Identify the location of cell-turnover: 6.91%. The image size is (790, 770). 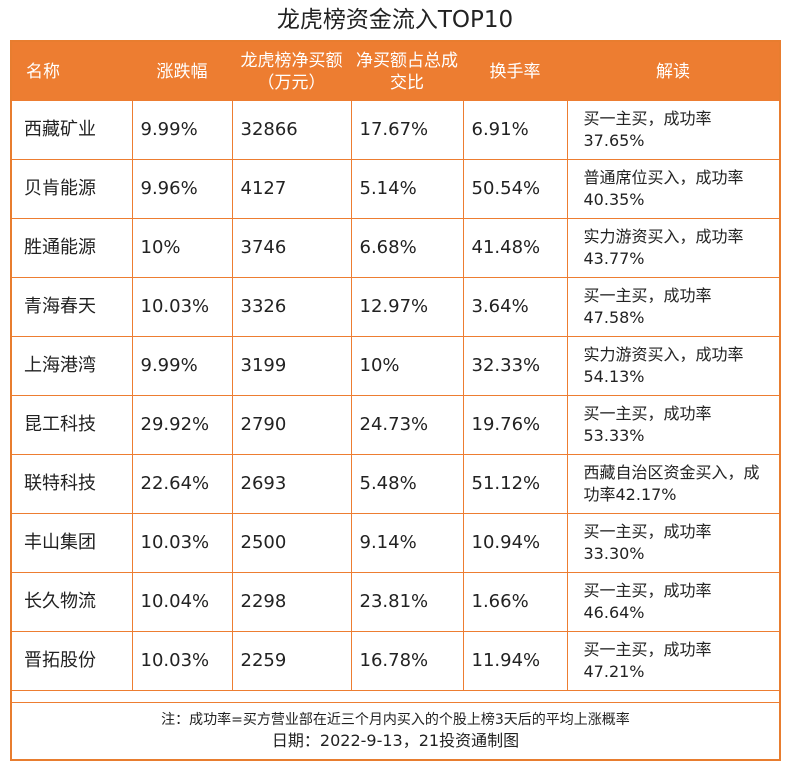
(515, 130).